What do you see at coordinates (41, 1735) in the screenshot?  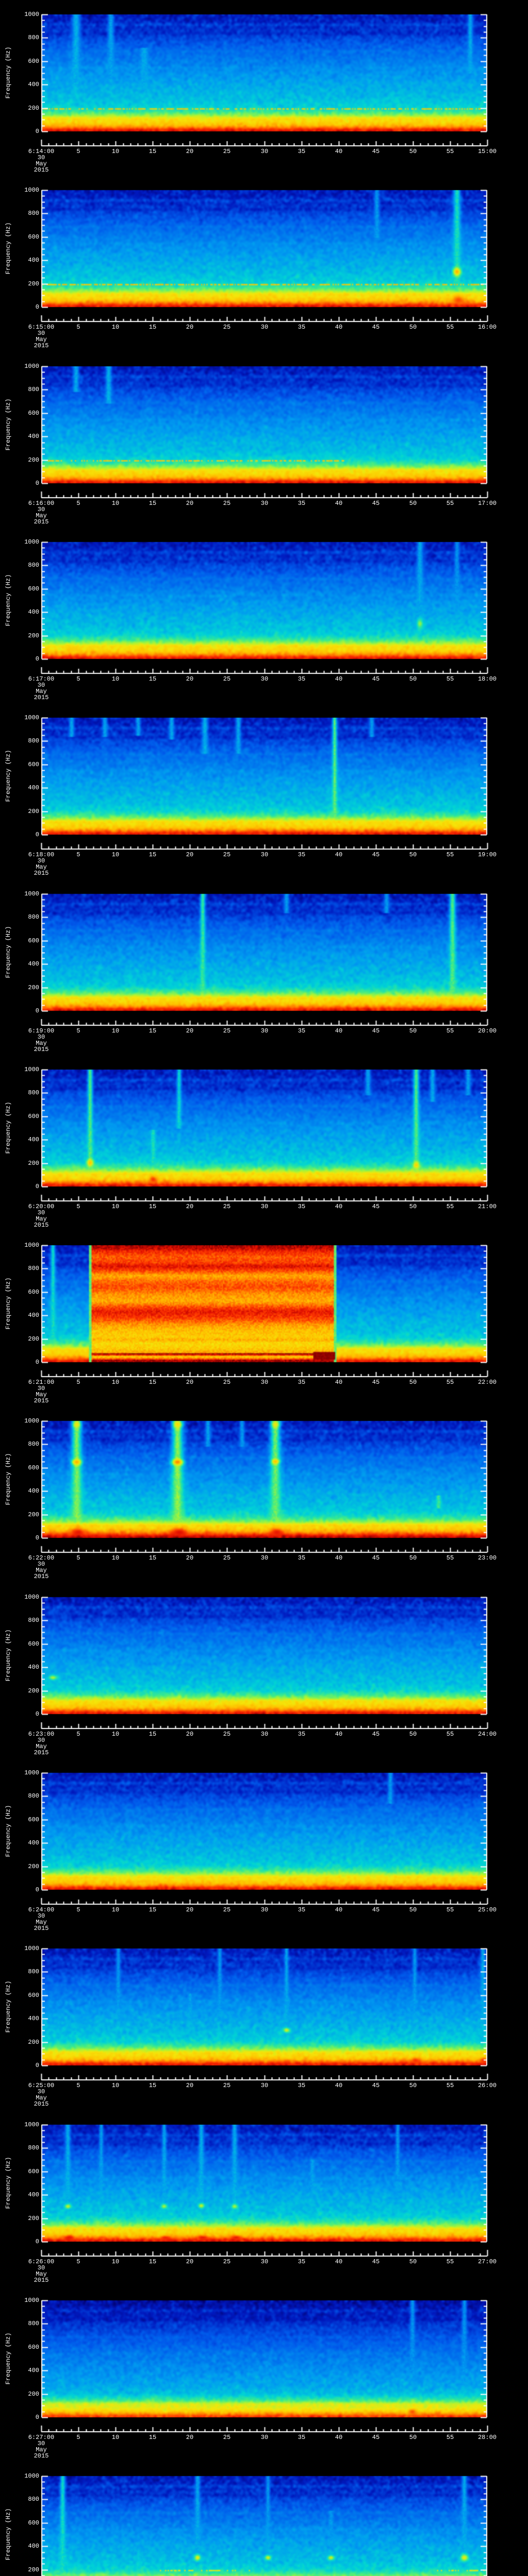 I see `start-time-label: 6:23:00` at bounding box center [41, 1735].